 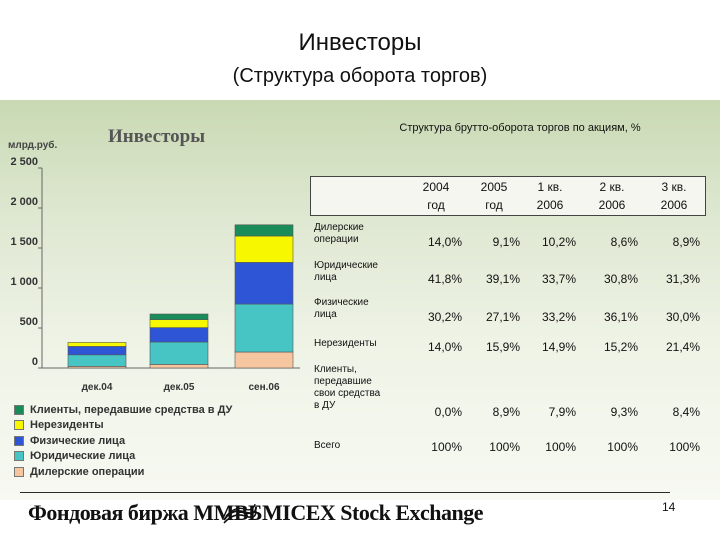 What do you see at coordinates (24, 202) in the screenshot?
I see `y-tick-label: 2 000` at bounding box center [24, 202].